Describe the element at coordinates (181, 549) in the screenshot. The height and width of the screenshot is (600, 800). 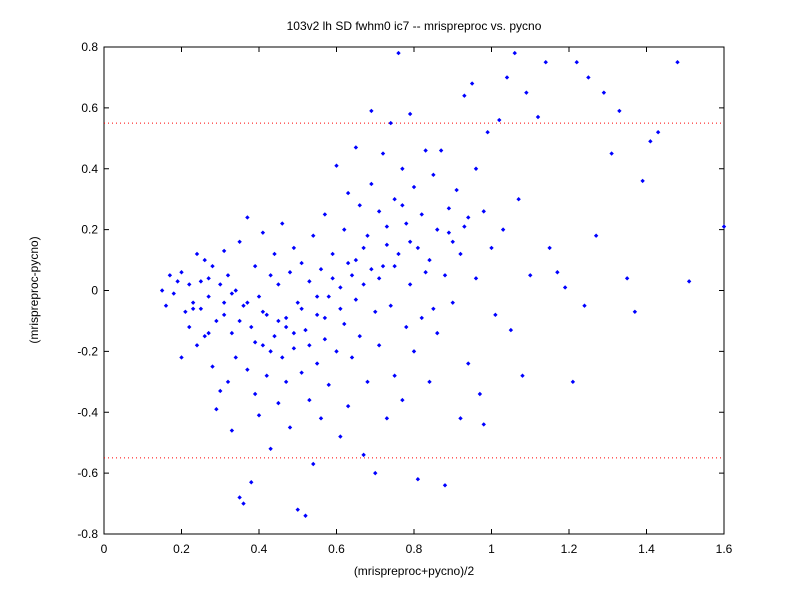
I see `x-tick-label: 0.2` at that location.